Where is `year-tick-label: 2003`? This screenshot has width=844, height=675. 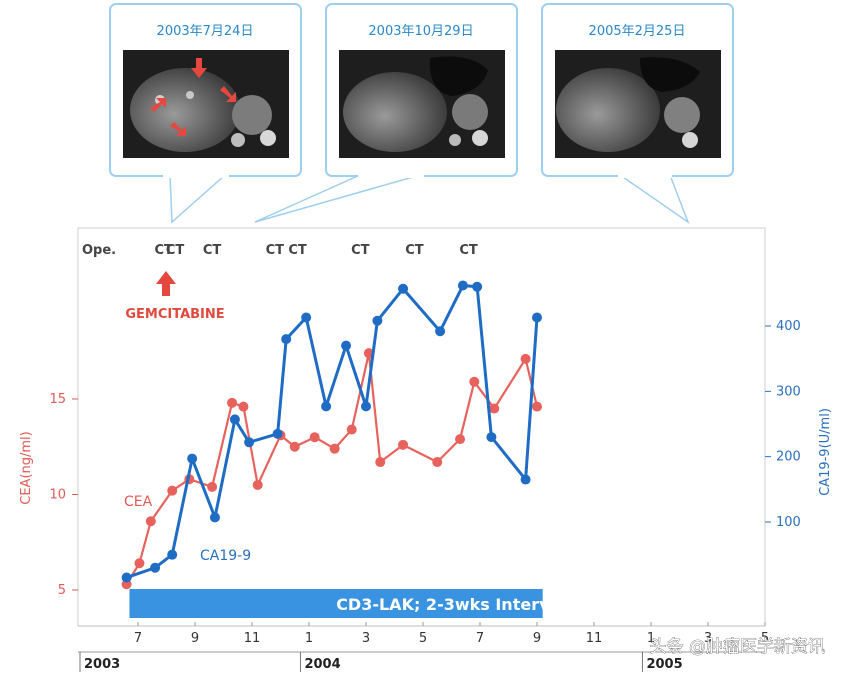
year-tick-label: 2003 is located at coordinates (102, 664).